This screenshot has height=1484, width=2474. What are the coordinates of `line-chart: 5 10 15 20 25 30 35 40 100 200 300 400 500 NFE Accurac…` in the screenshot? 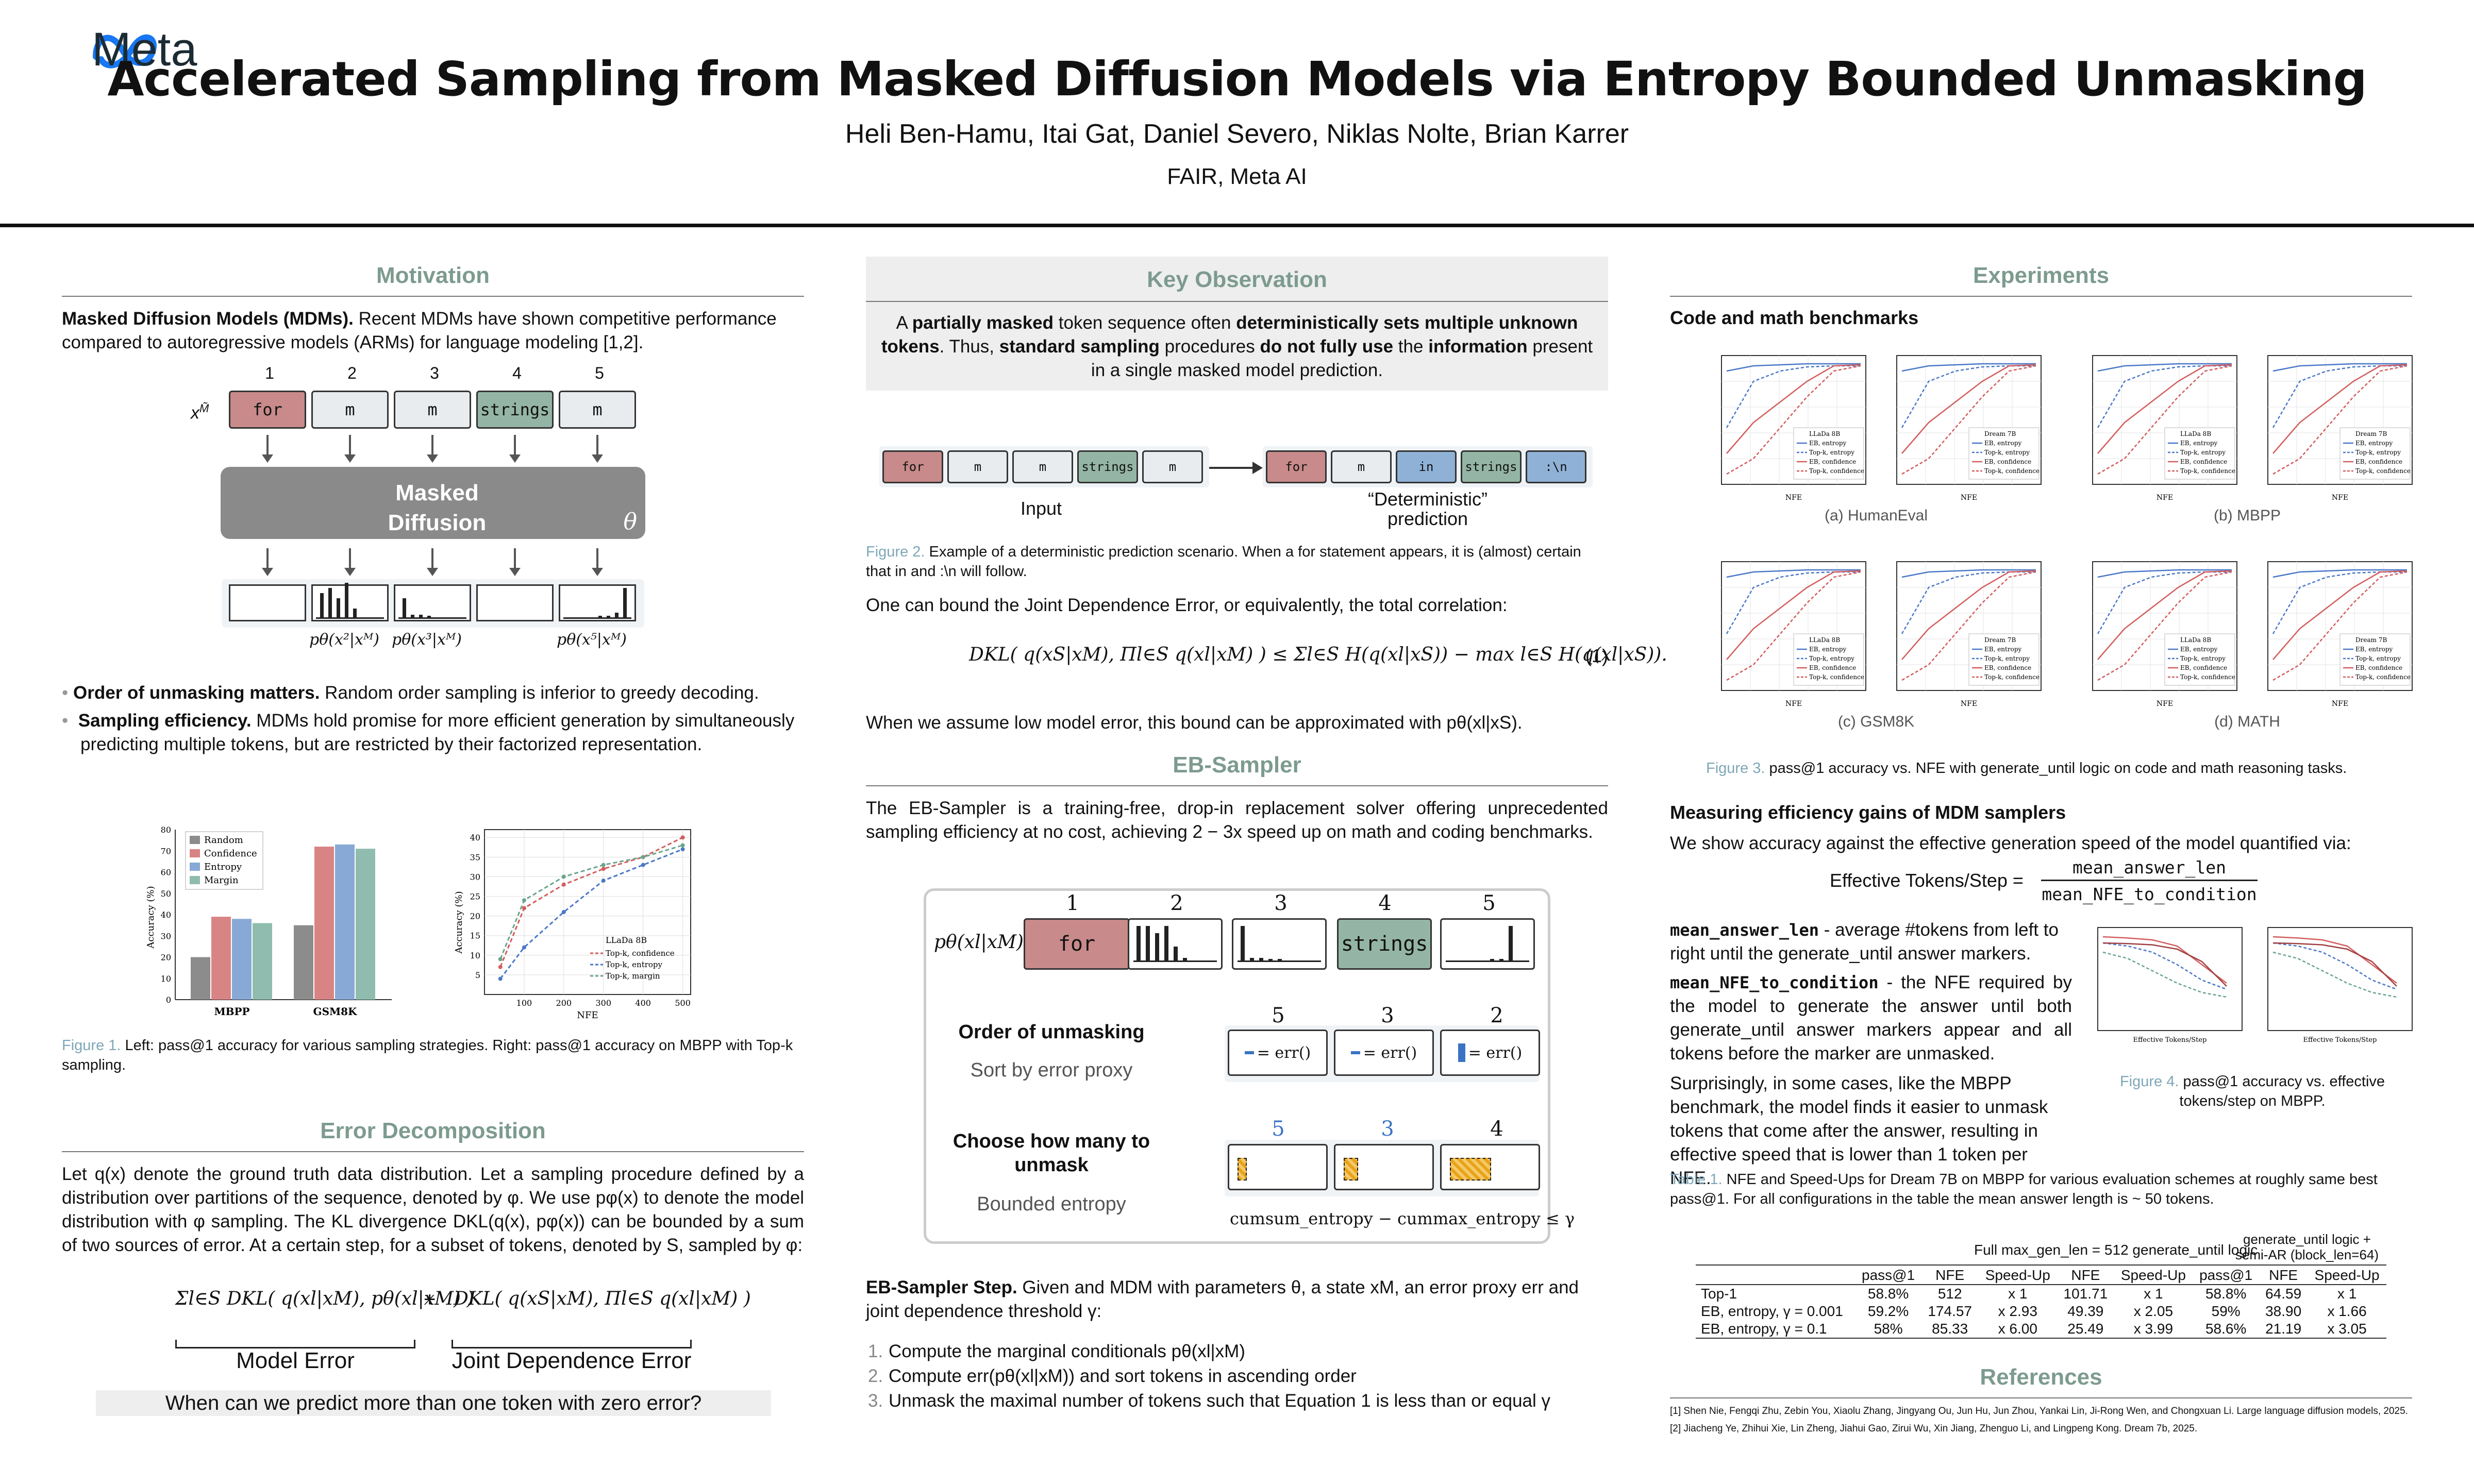 It's located at (572, 925).